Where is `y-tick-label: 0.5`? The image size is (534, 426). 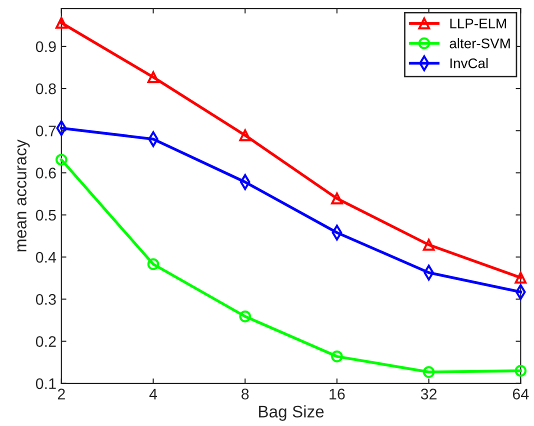
y-tick-label: 0.5 is located at coordinates (46, 215).